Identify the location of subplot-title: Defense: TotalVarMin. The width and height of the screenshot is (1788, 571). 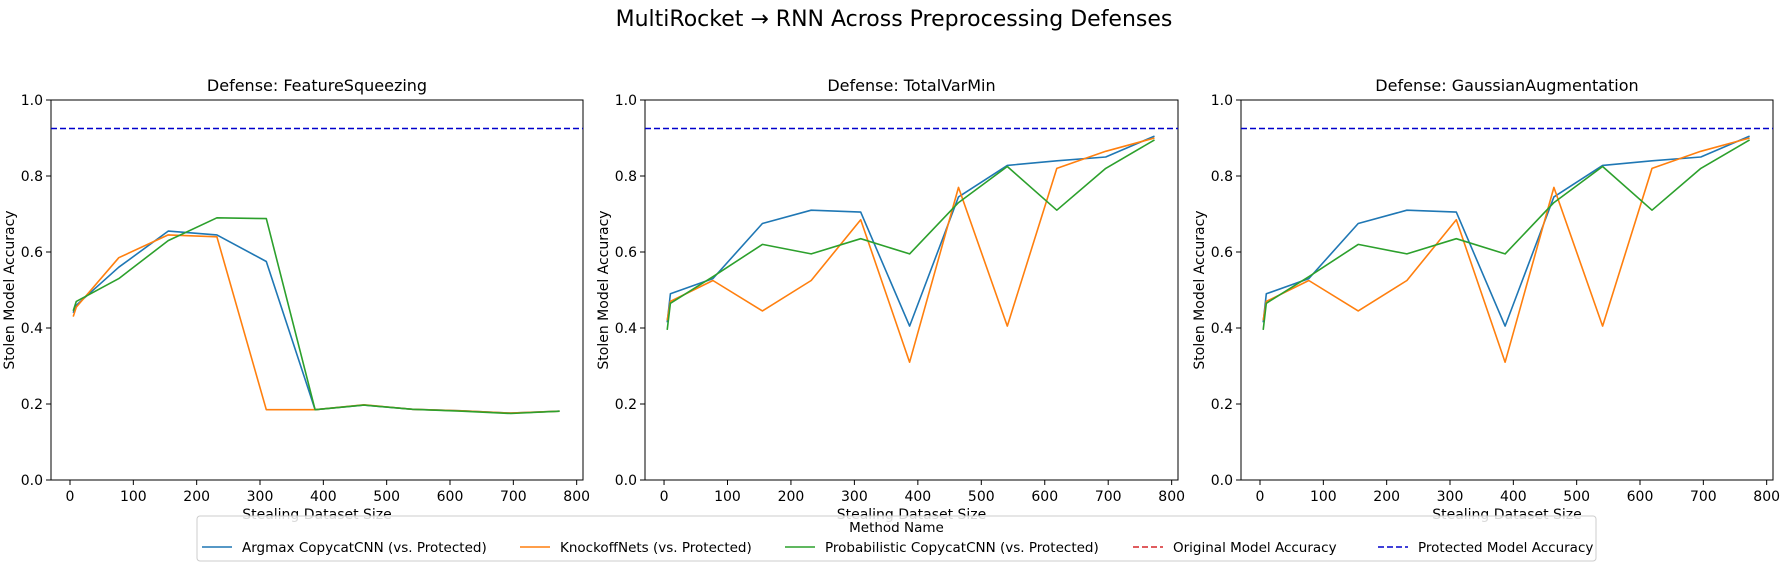
(911, 85).